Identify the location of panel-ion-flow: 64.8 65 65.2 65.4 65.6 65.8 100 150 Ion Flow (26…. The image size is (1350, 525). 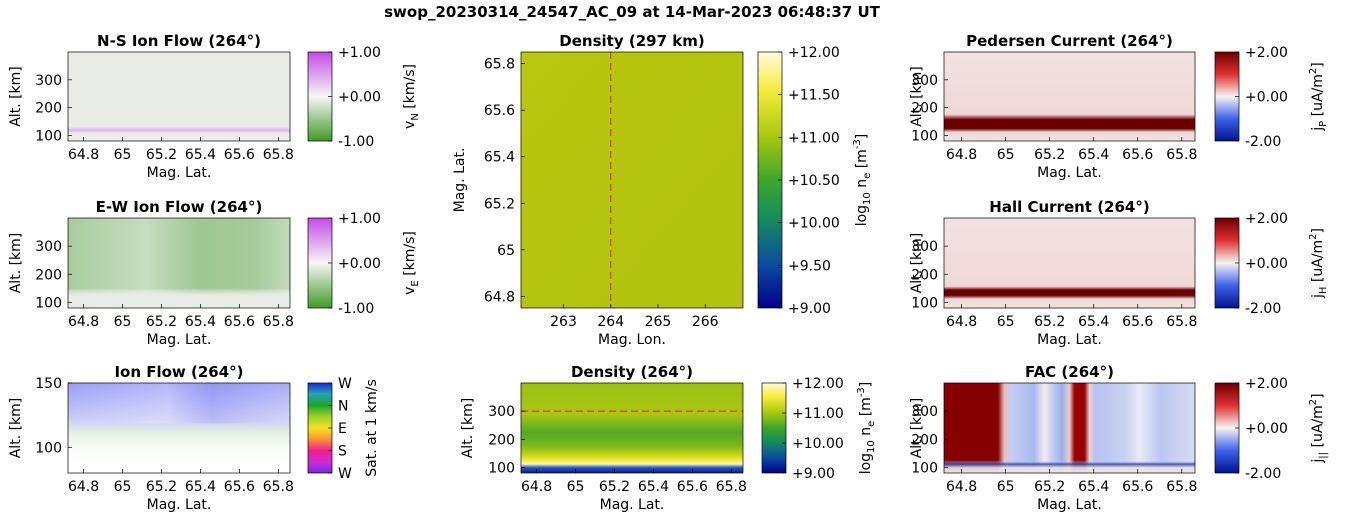
(194, 438).